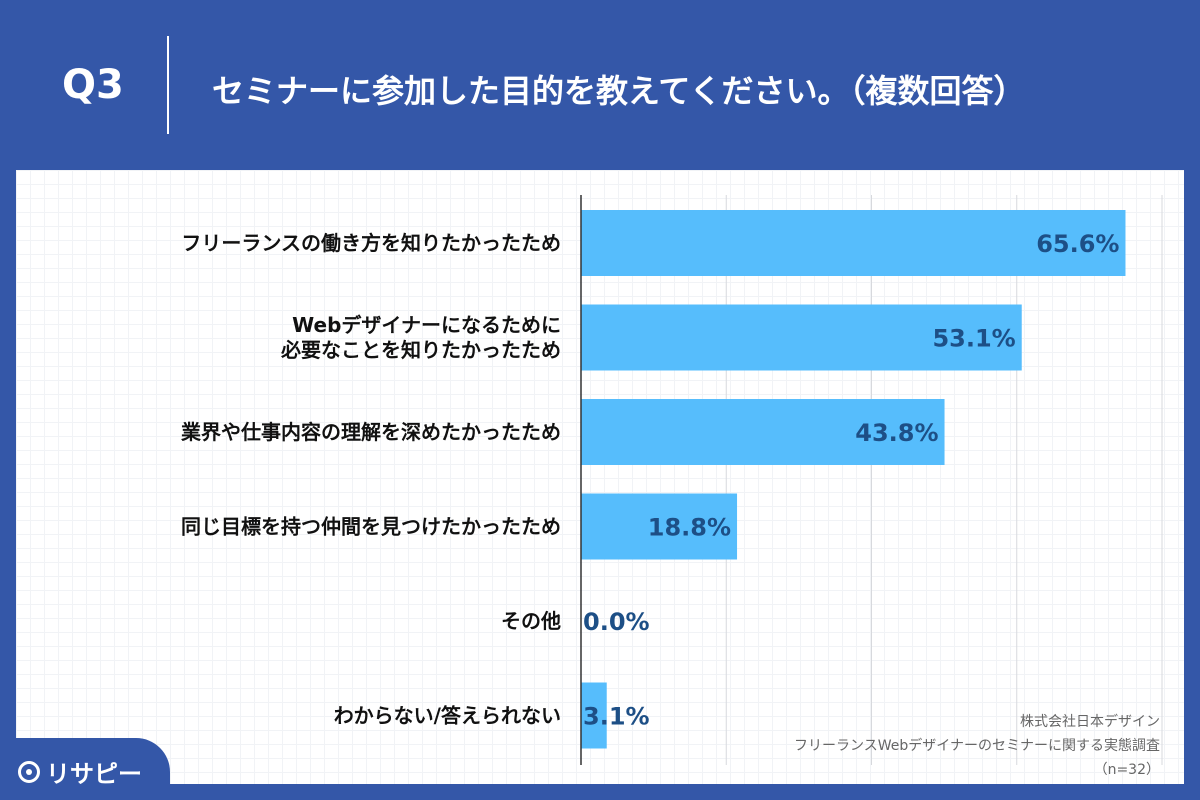 The height and width of the screenshot is (800, 1200). I want to click on category-label: 同じ目標を持つ仲間を見つけたかったため, so click(371, 527).